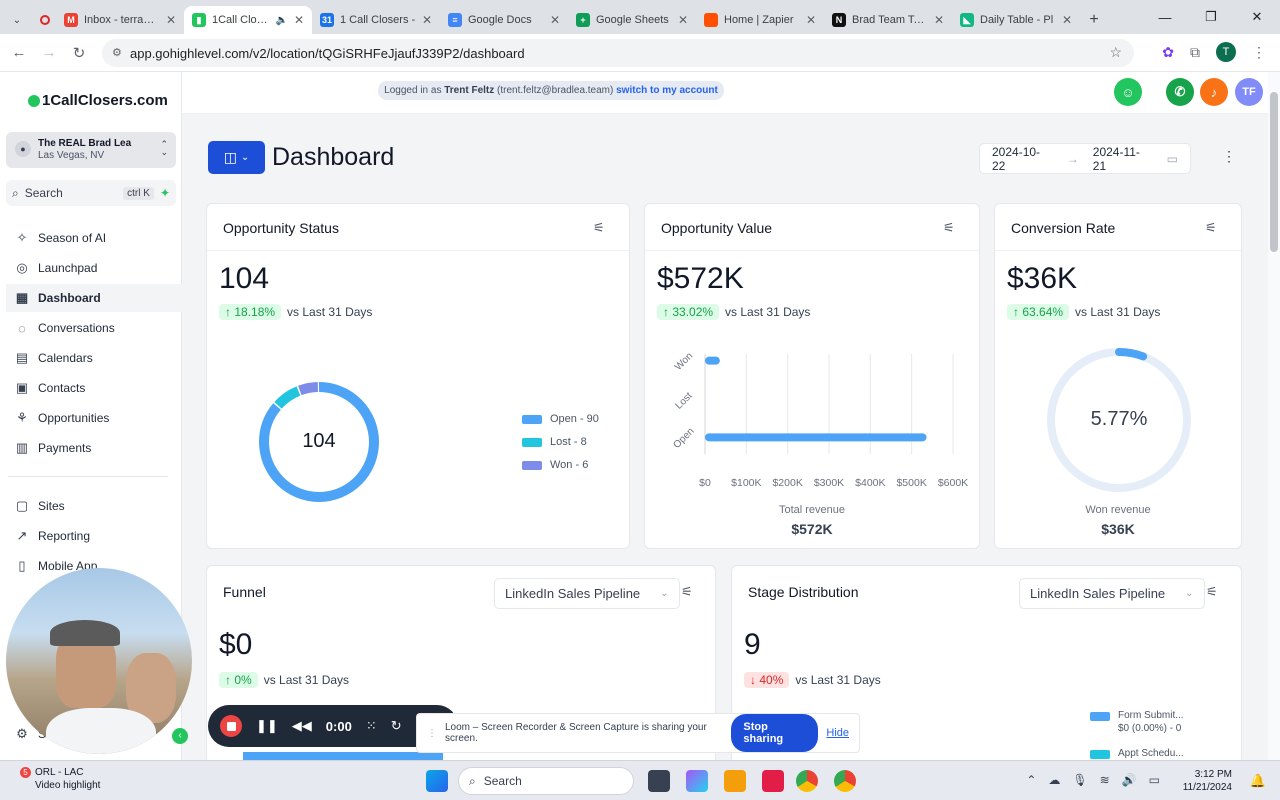 Image resolution: width=1280 pixels, height=800 pixels. I want to click on file-explorer-icon, so click(735, 781).